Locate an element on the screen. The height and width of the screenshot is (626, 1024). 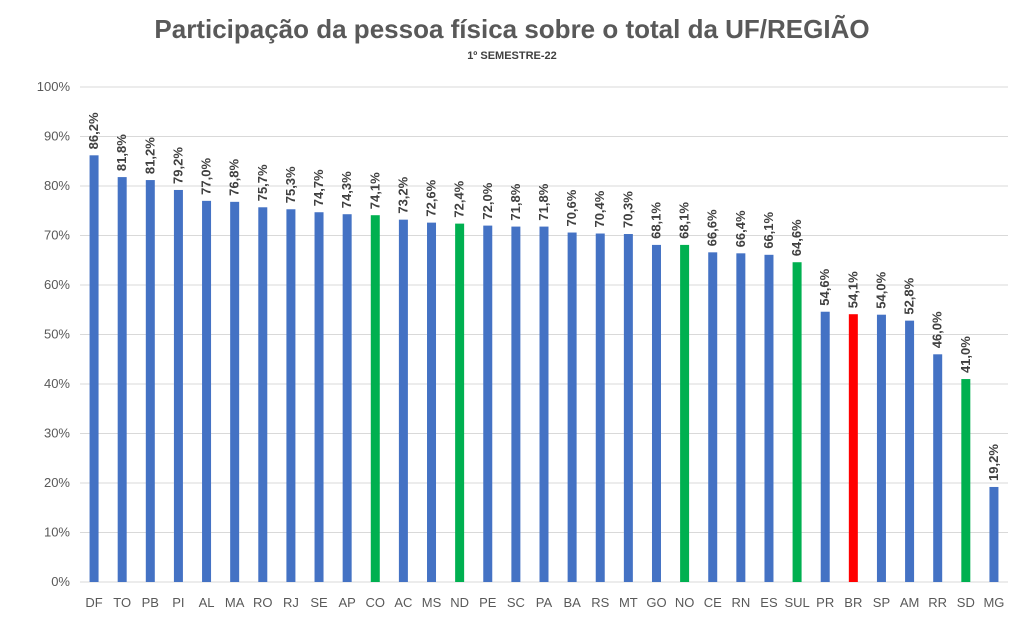
data-label-co: 74,1% is located at coordinates (374, 190).